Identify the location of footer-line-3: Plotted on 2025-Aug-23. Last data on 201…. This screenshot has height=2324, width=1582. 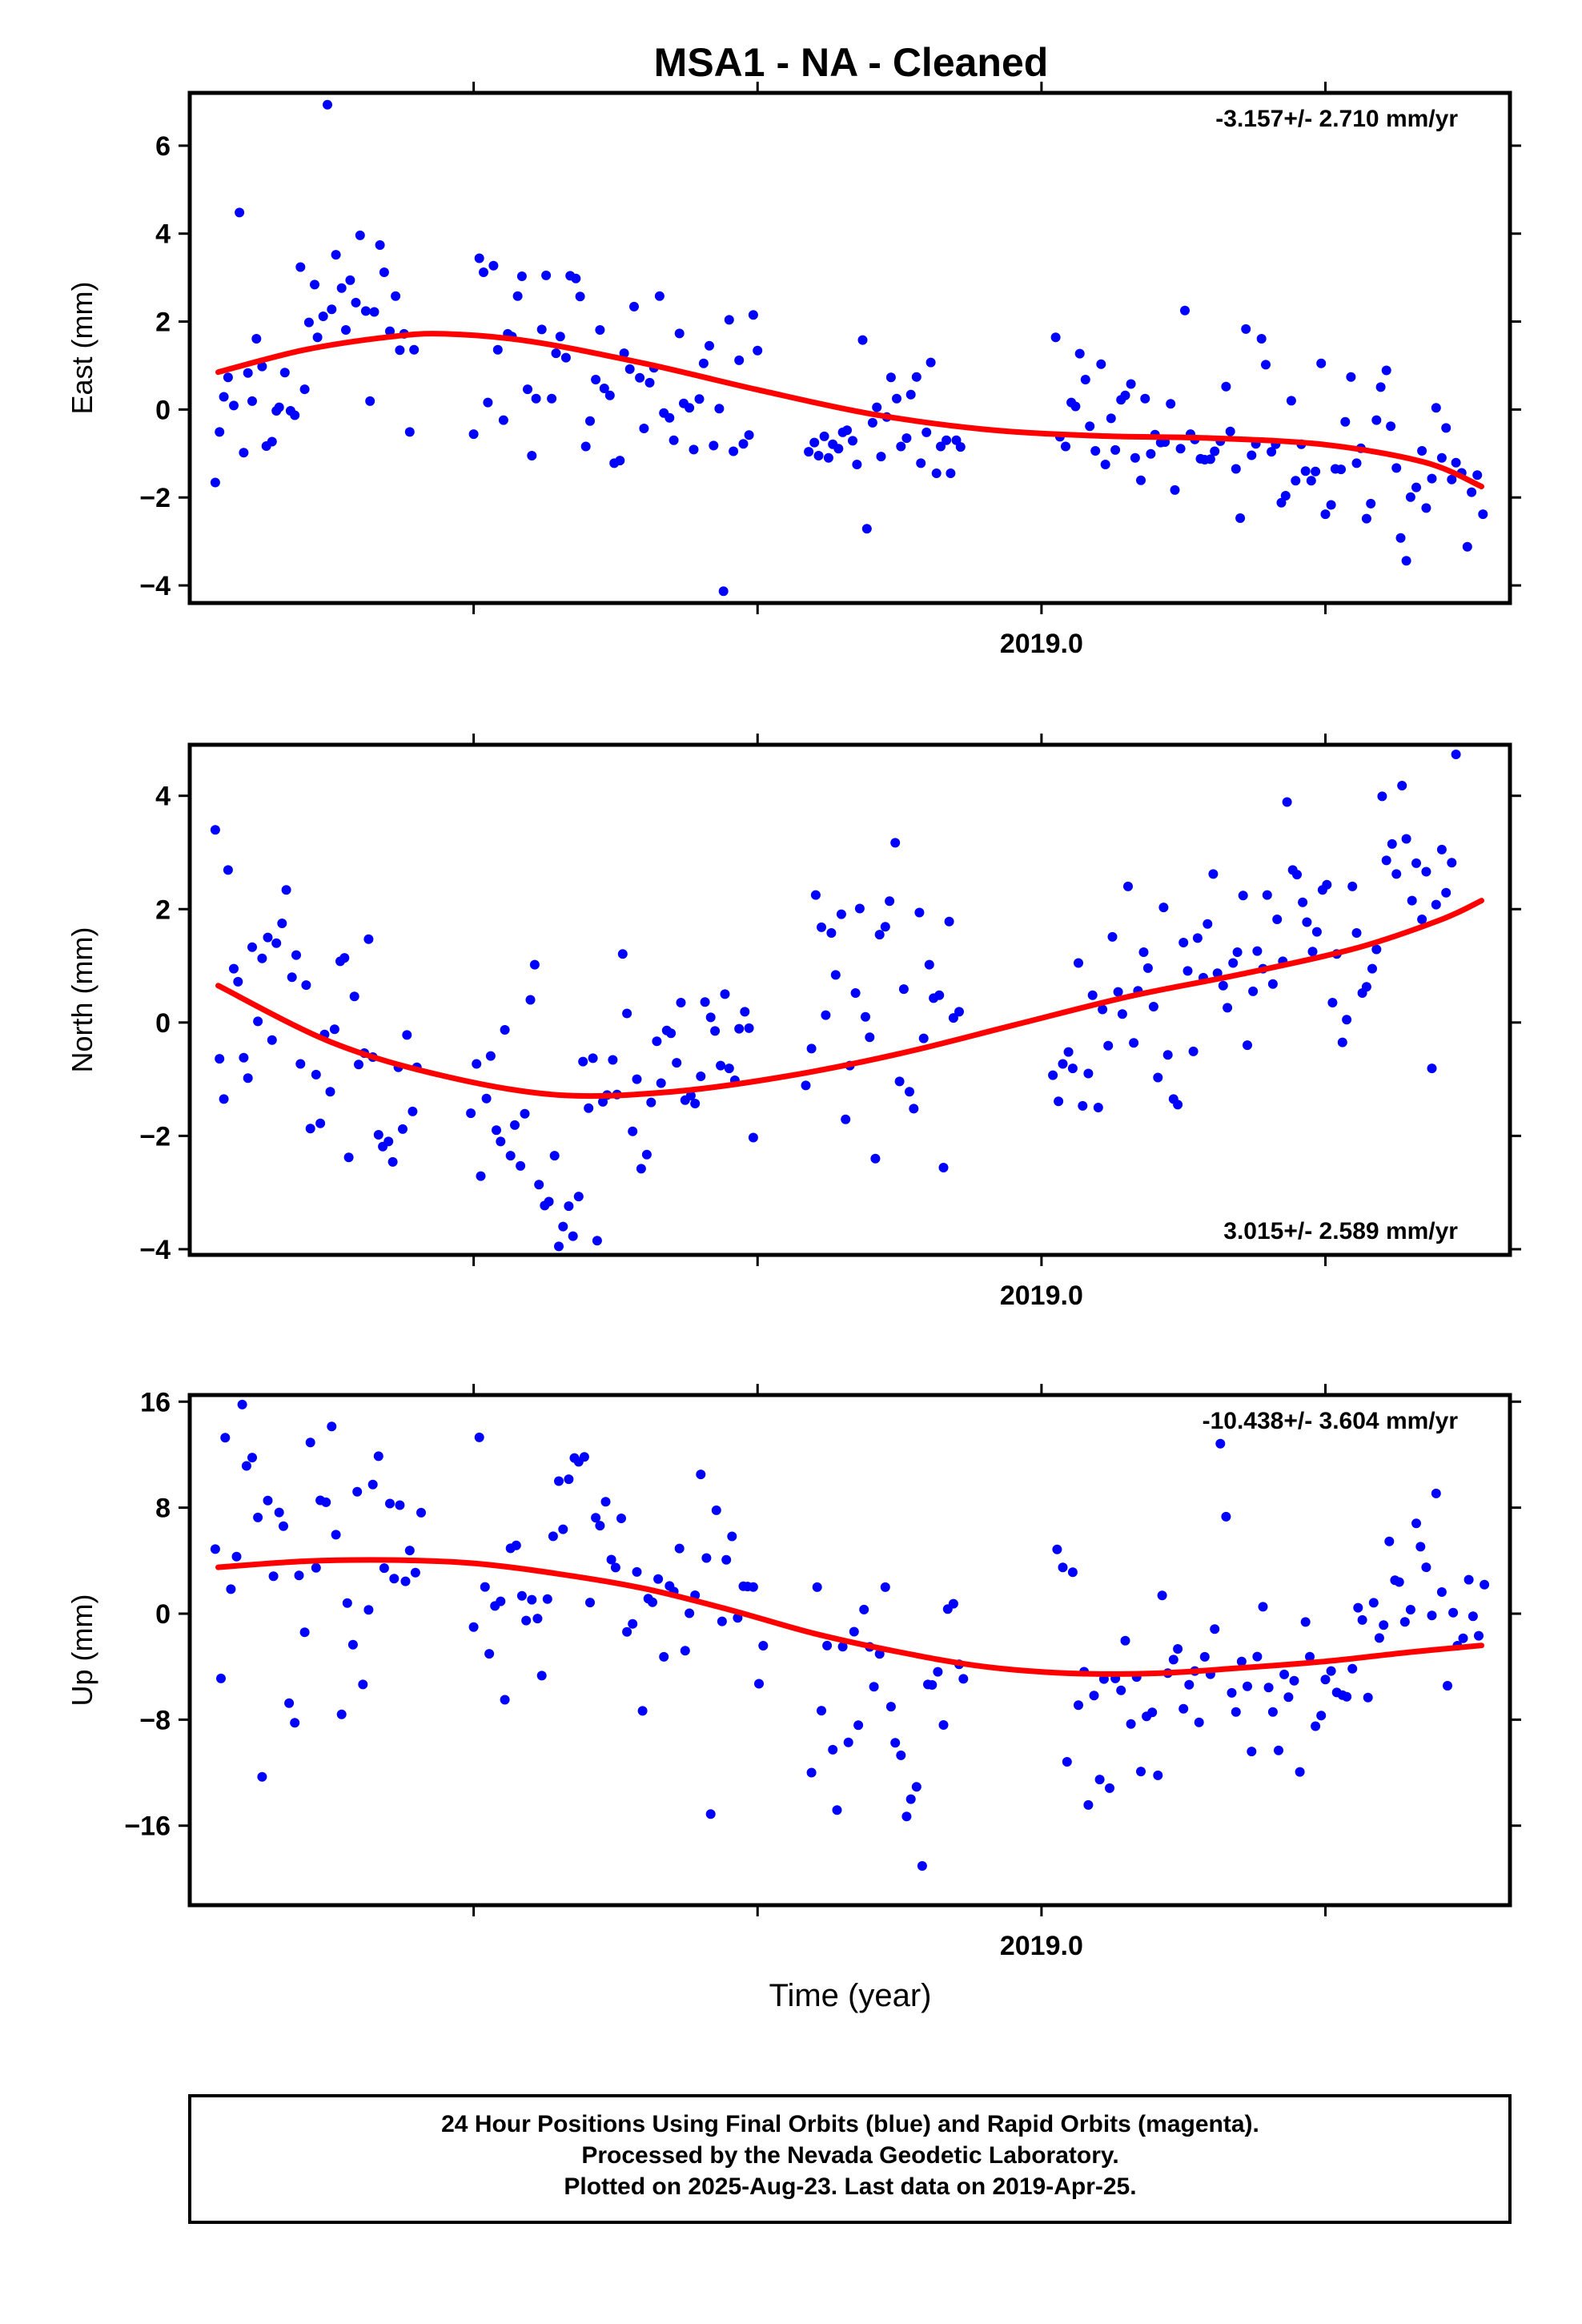
(850, 2186).